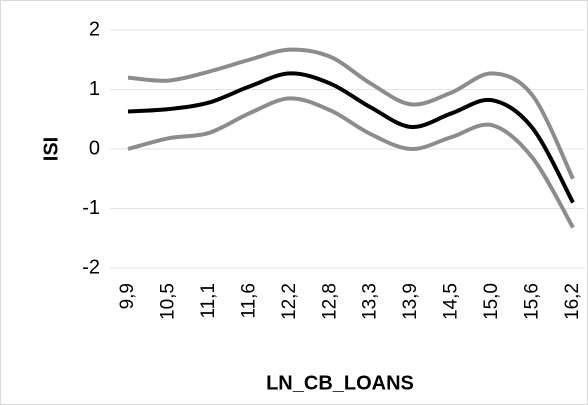 This screenshot has height=405, width=588. I want to click on y-tick-label: -2, so click(91, 267).